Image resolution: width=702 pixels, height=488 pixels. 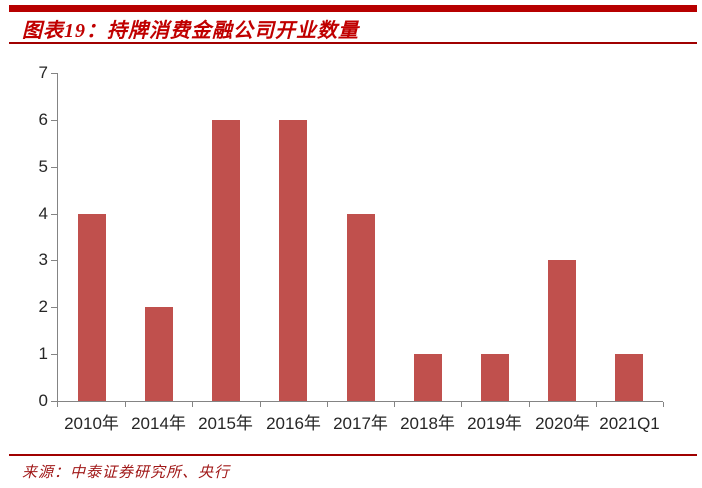 I want to click on bar-2018年, so click(x=428, y=377).